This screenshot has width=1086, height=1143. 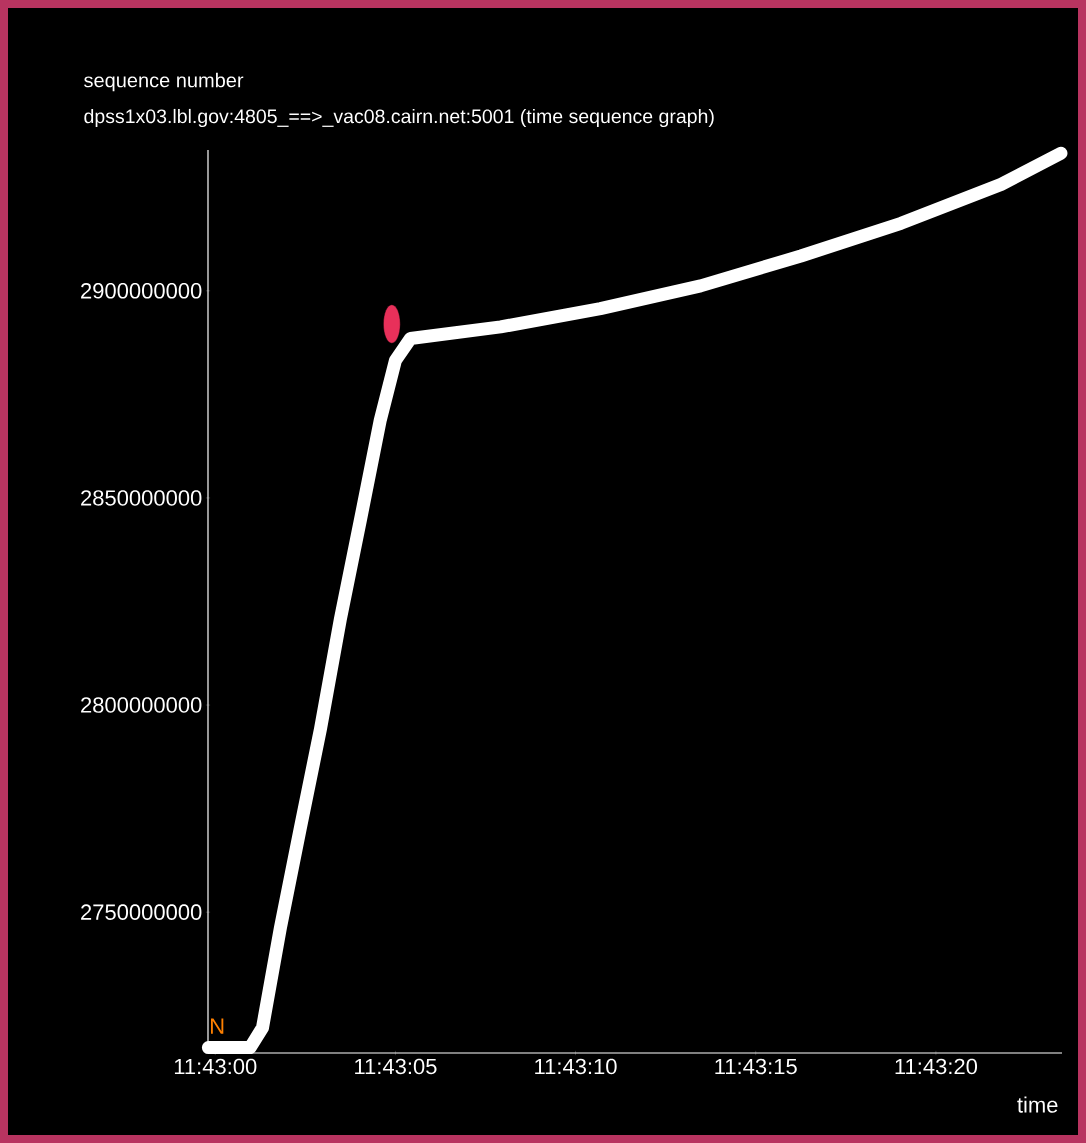 What do you see at coordinates (576, 1066) in the screenshot?
I see `x-tick-label: 11:43:10` at bounding box center [576, 1066].